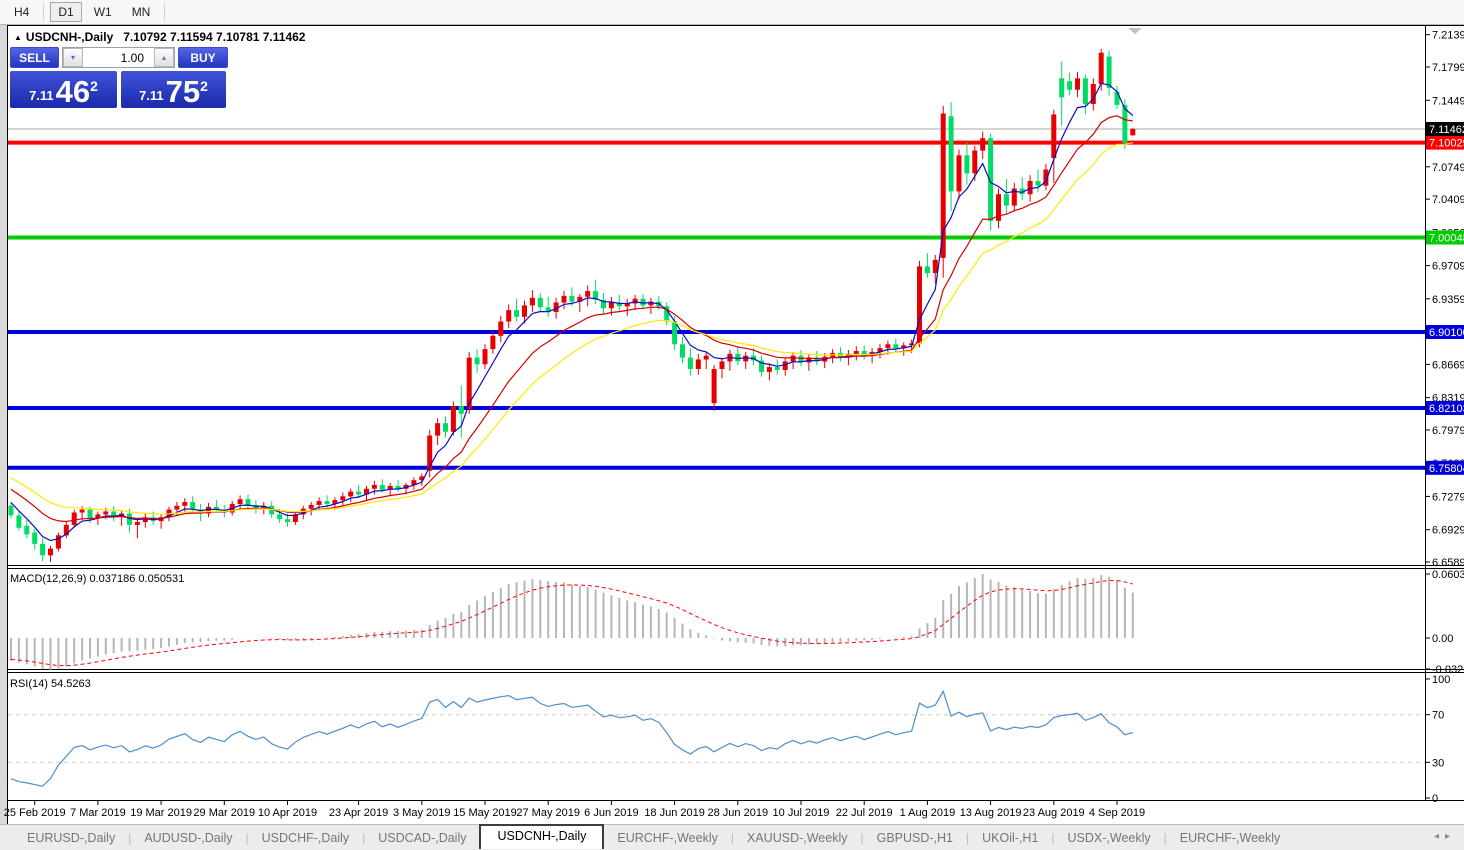 The width and height of the screenshot is (1464, 850). I want to click on volume-spinner: ▾ 1.00 ▴, so click(118, 57).